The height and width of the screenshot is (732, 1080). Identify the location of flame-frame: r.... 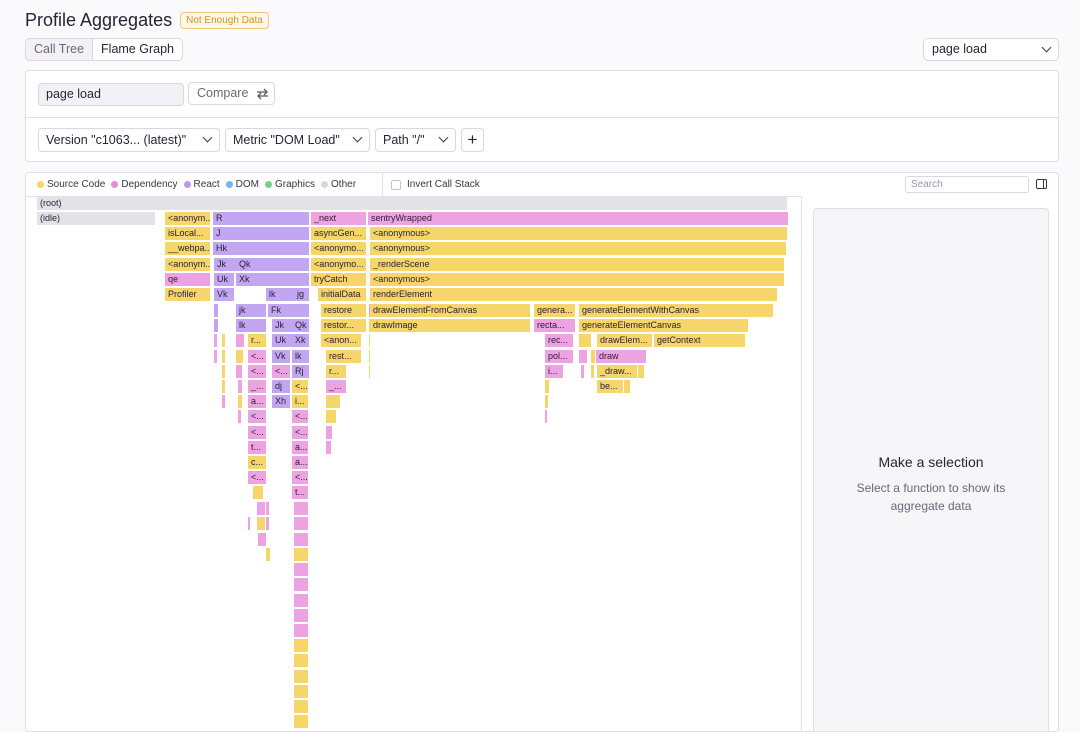
(257, 340).